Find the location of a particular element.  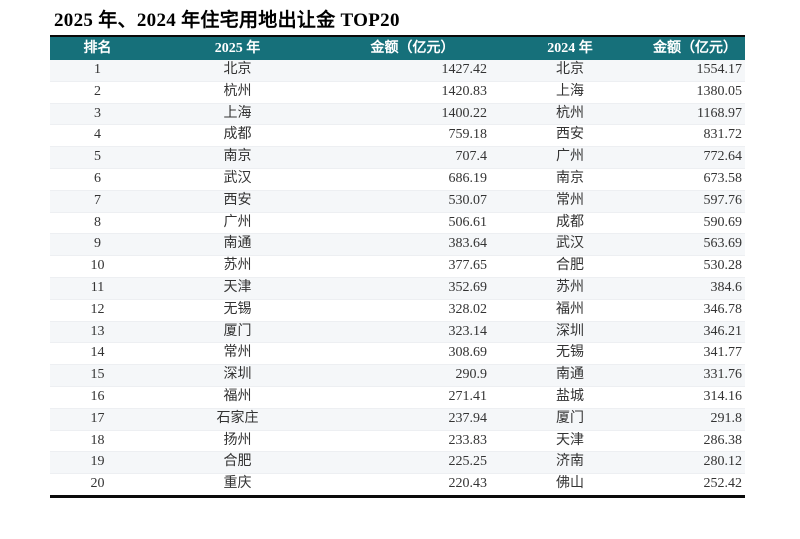

city-2024-cell: 常州 is located at coordinates (570, 201).